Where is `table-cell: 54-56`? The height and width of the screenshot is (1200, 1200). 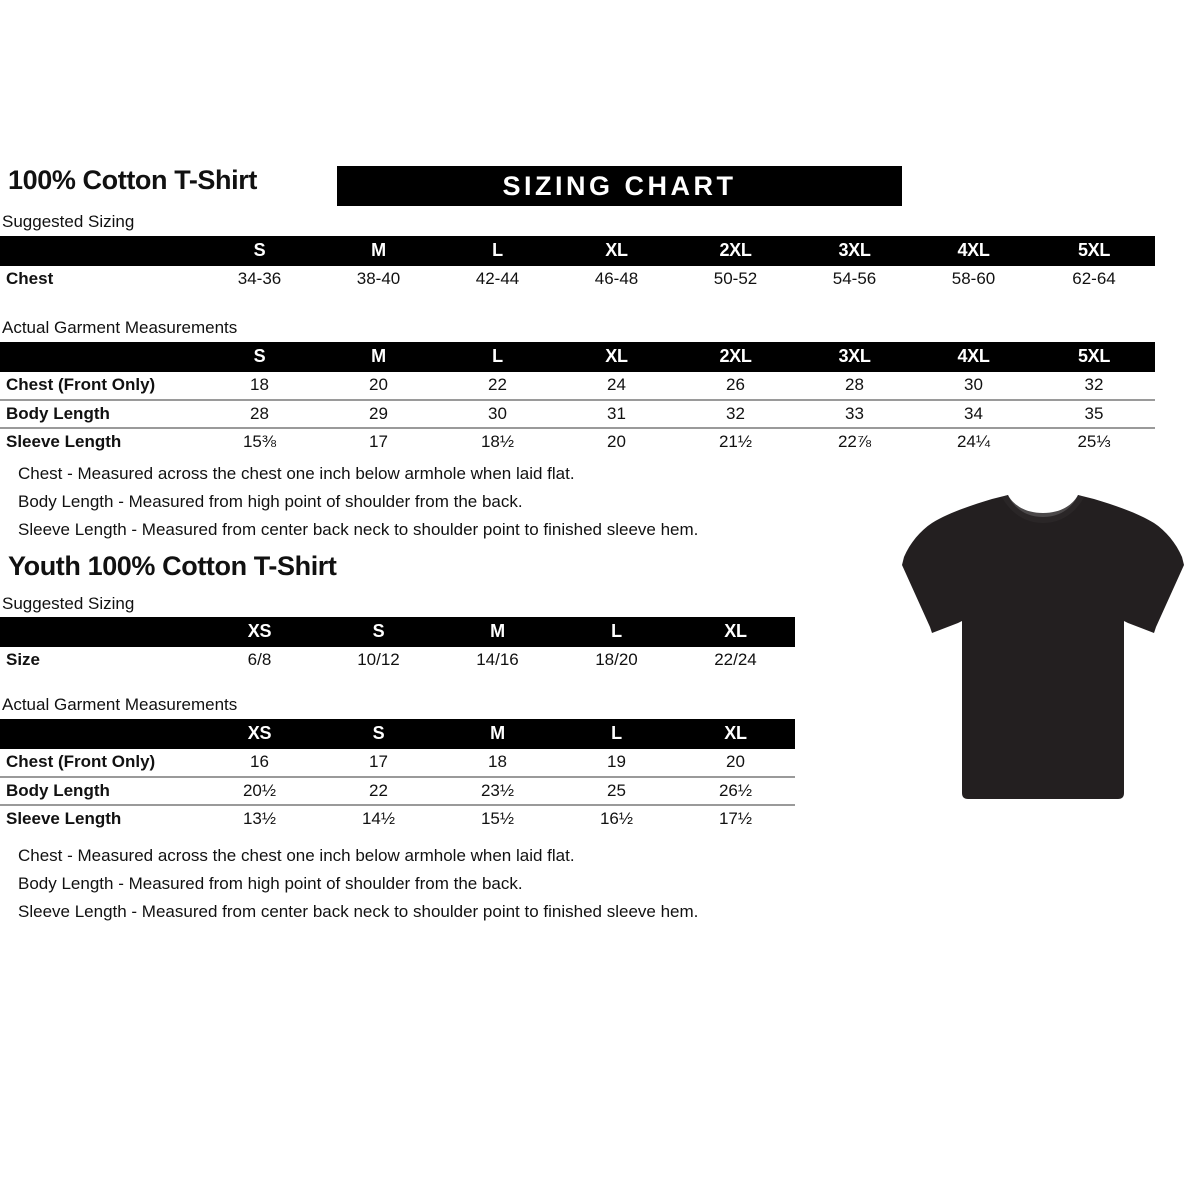
table-cell: 54-56 is located at coordinates (854, 278).